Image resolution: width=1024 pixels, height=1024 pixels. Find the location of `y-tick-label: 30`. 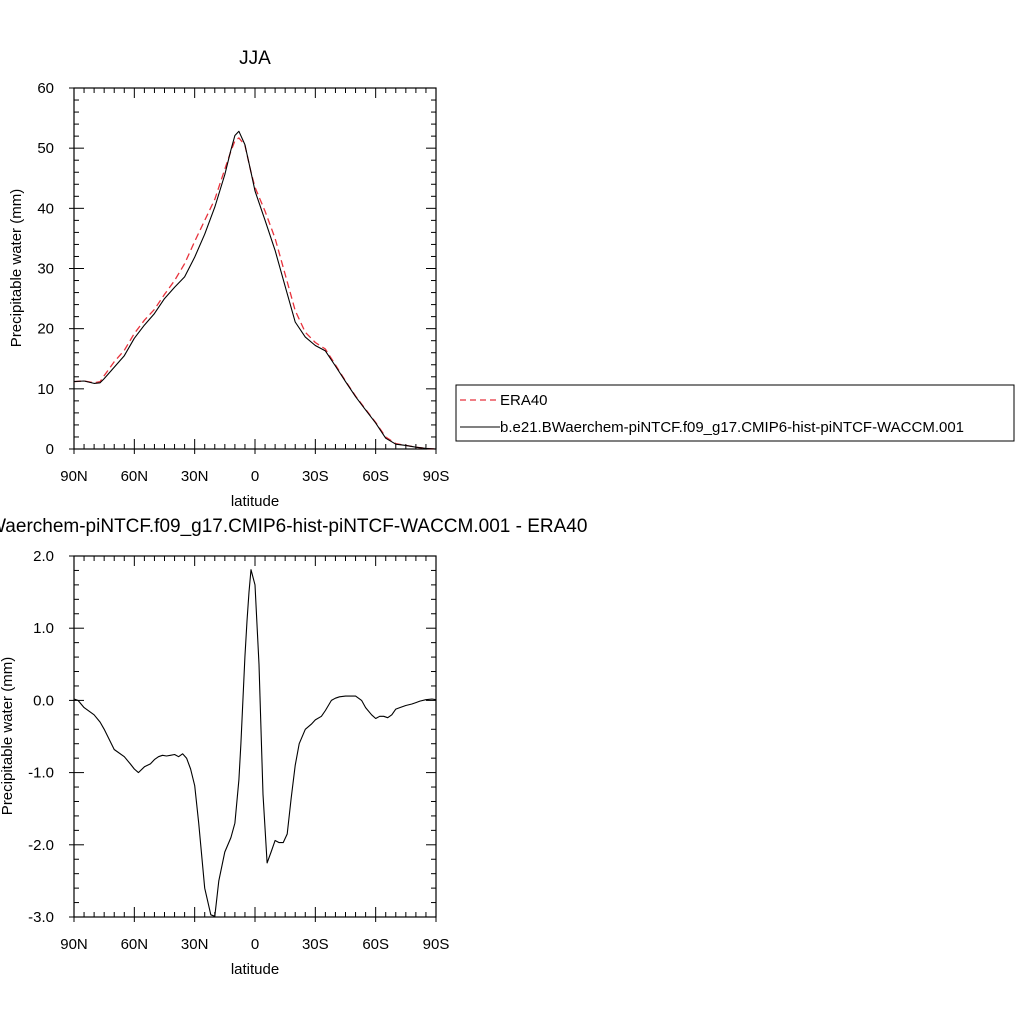

y-tick-label: 30 is located at coordinates (45, 269).